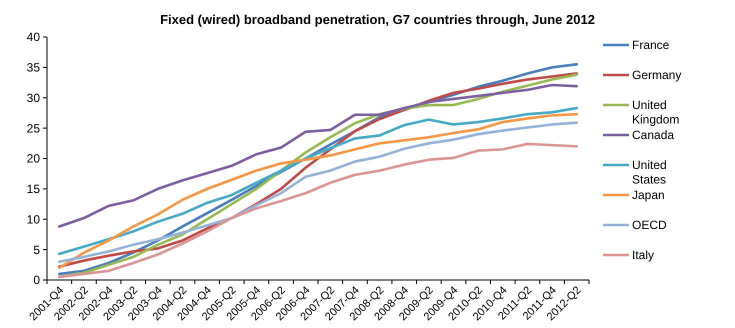 This screenshot has height=328, width=735. Describe the element at coordinates (33, 37) in the screenshot. I see `y-tick-label: 40` at that location.